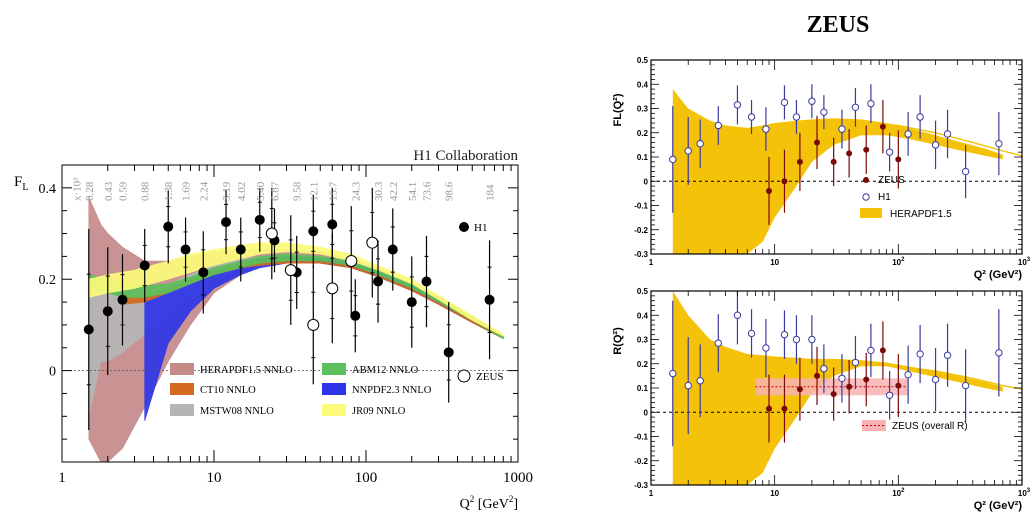  What do you see at coordinates (898, 262) in the screenshot?
I see `x-tick-label: 10²` at bounding box center [898, 262].